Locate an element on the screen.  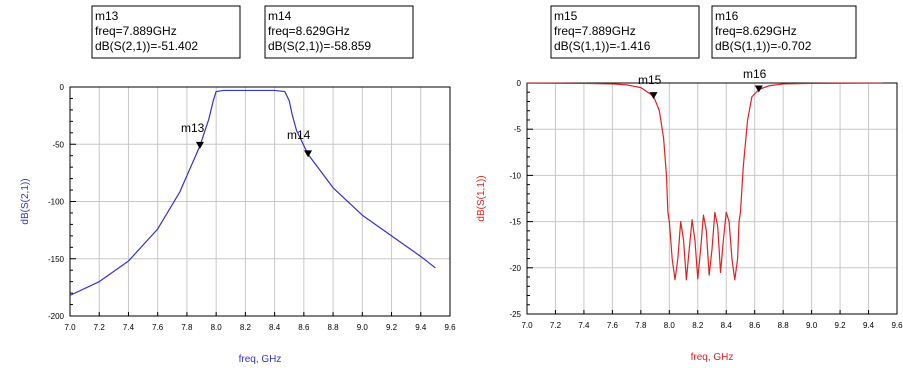
marker-readout-line: m14 is located at coordinates (280, 16).